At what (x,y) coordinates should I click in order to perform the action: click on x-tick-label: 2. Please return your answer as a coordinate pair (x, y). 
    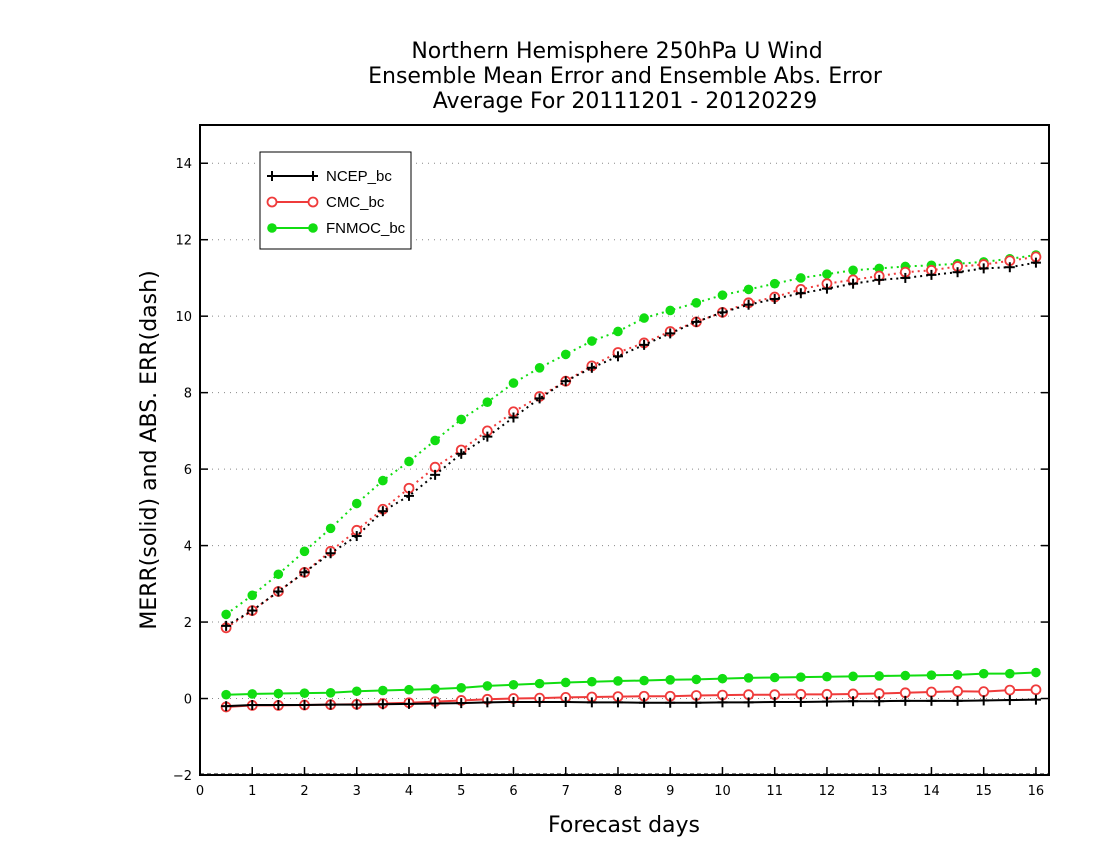
    Looking at the image, I should click on (304, 791).